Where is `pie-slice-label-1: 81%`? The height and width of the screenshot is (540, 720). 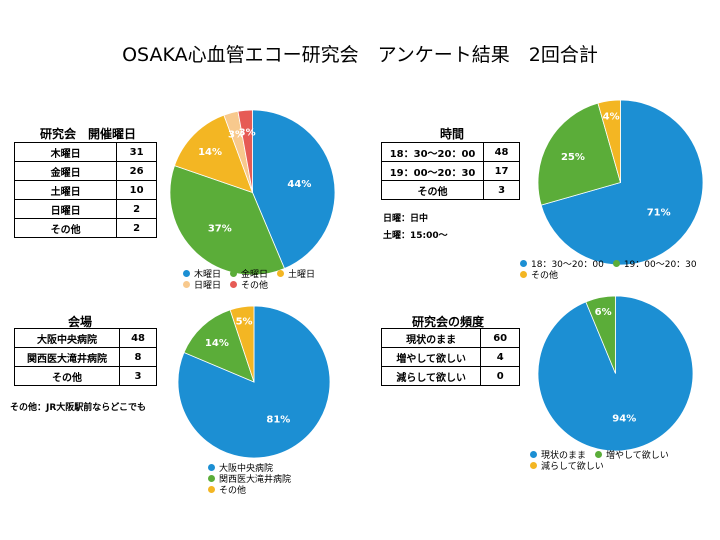
pie-slice-label-1: 81% is located at coordinates (278, 420).